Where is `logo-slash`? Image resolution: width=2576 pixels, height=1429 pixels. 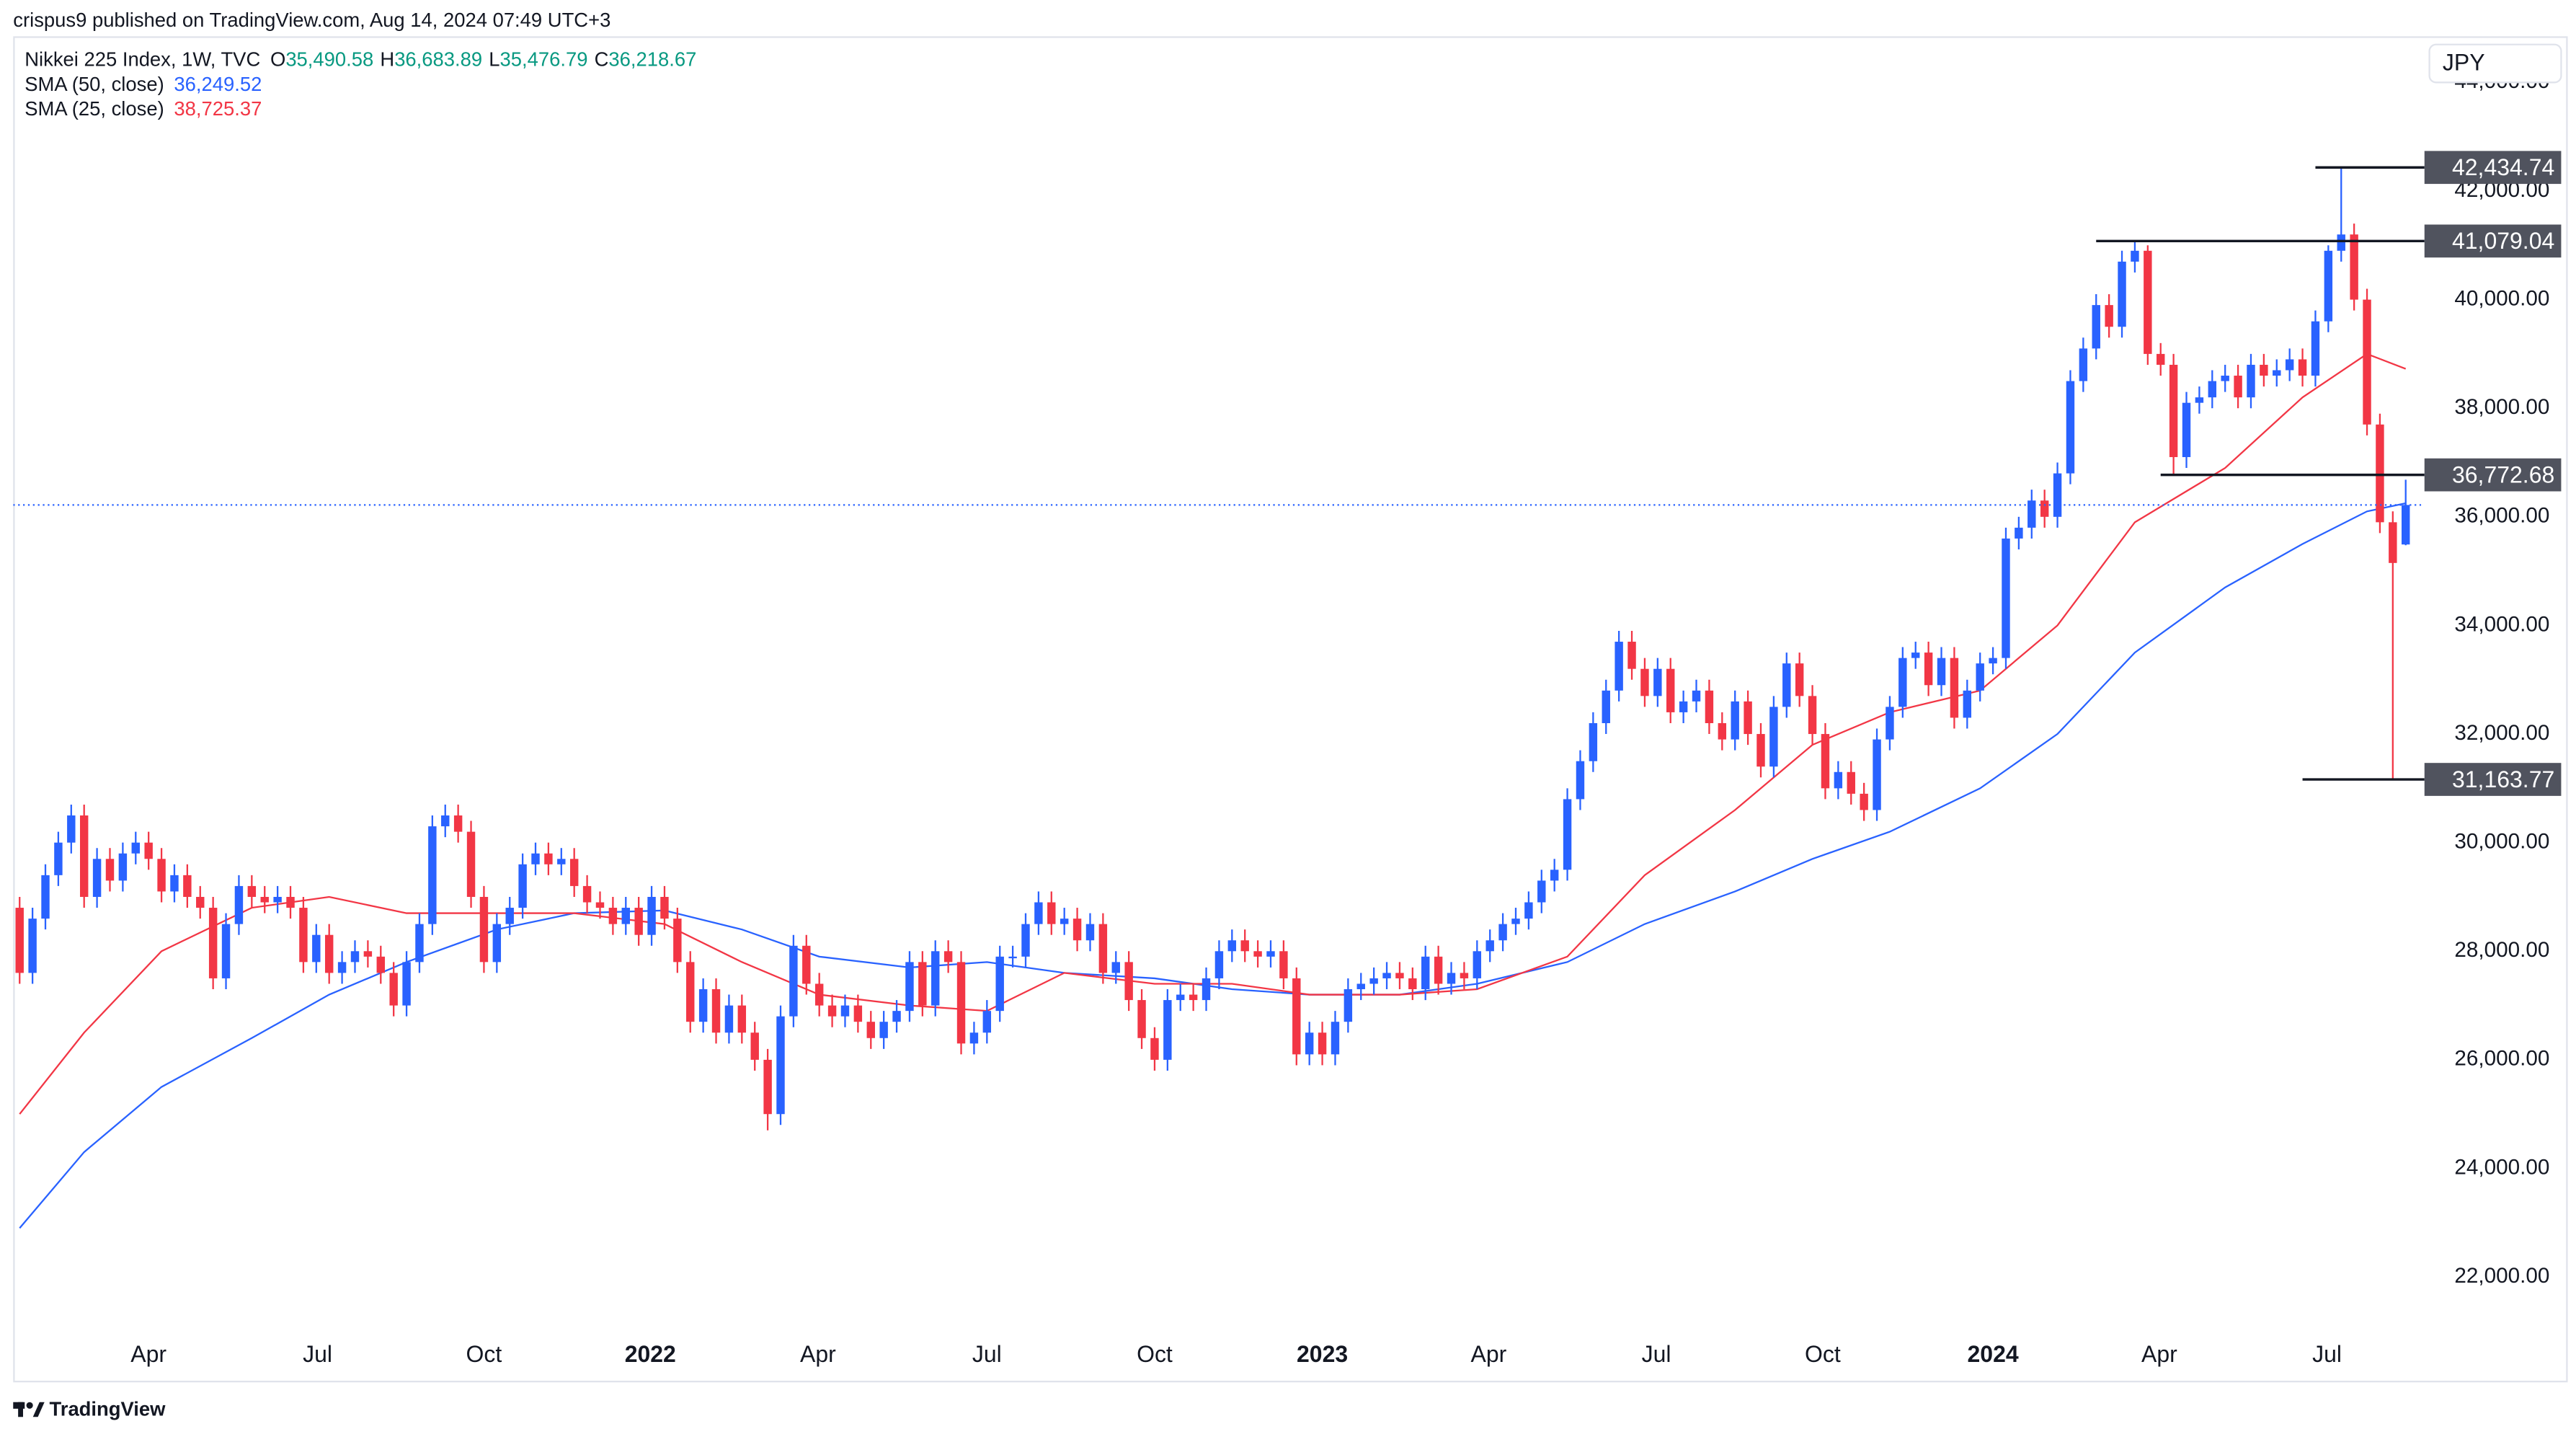
logo-slash is located at coordinates (38, 1409).